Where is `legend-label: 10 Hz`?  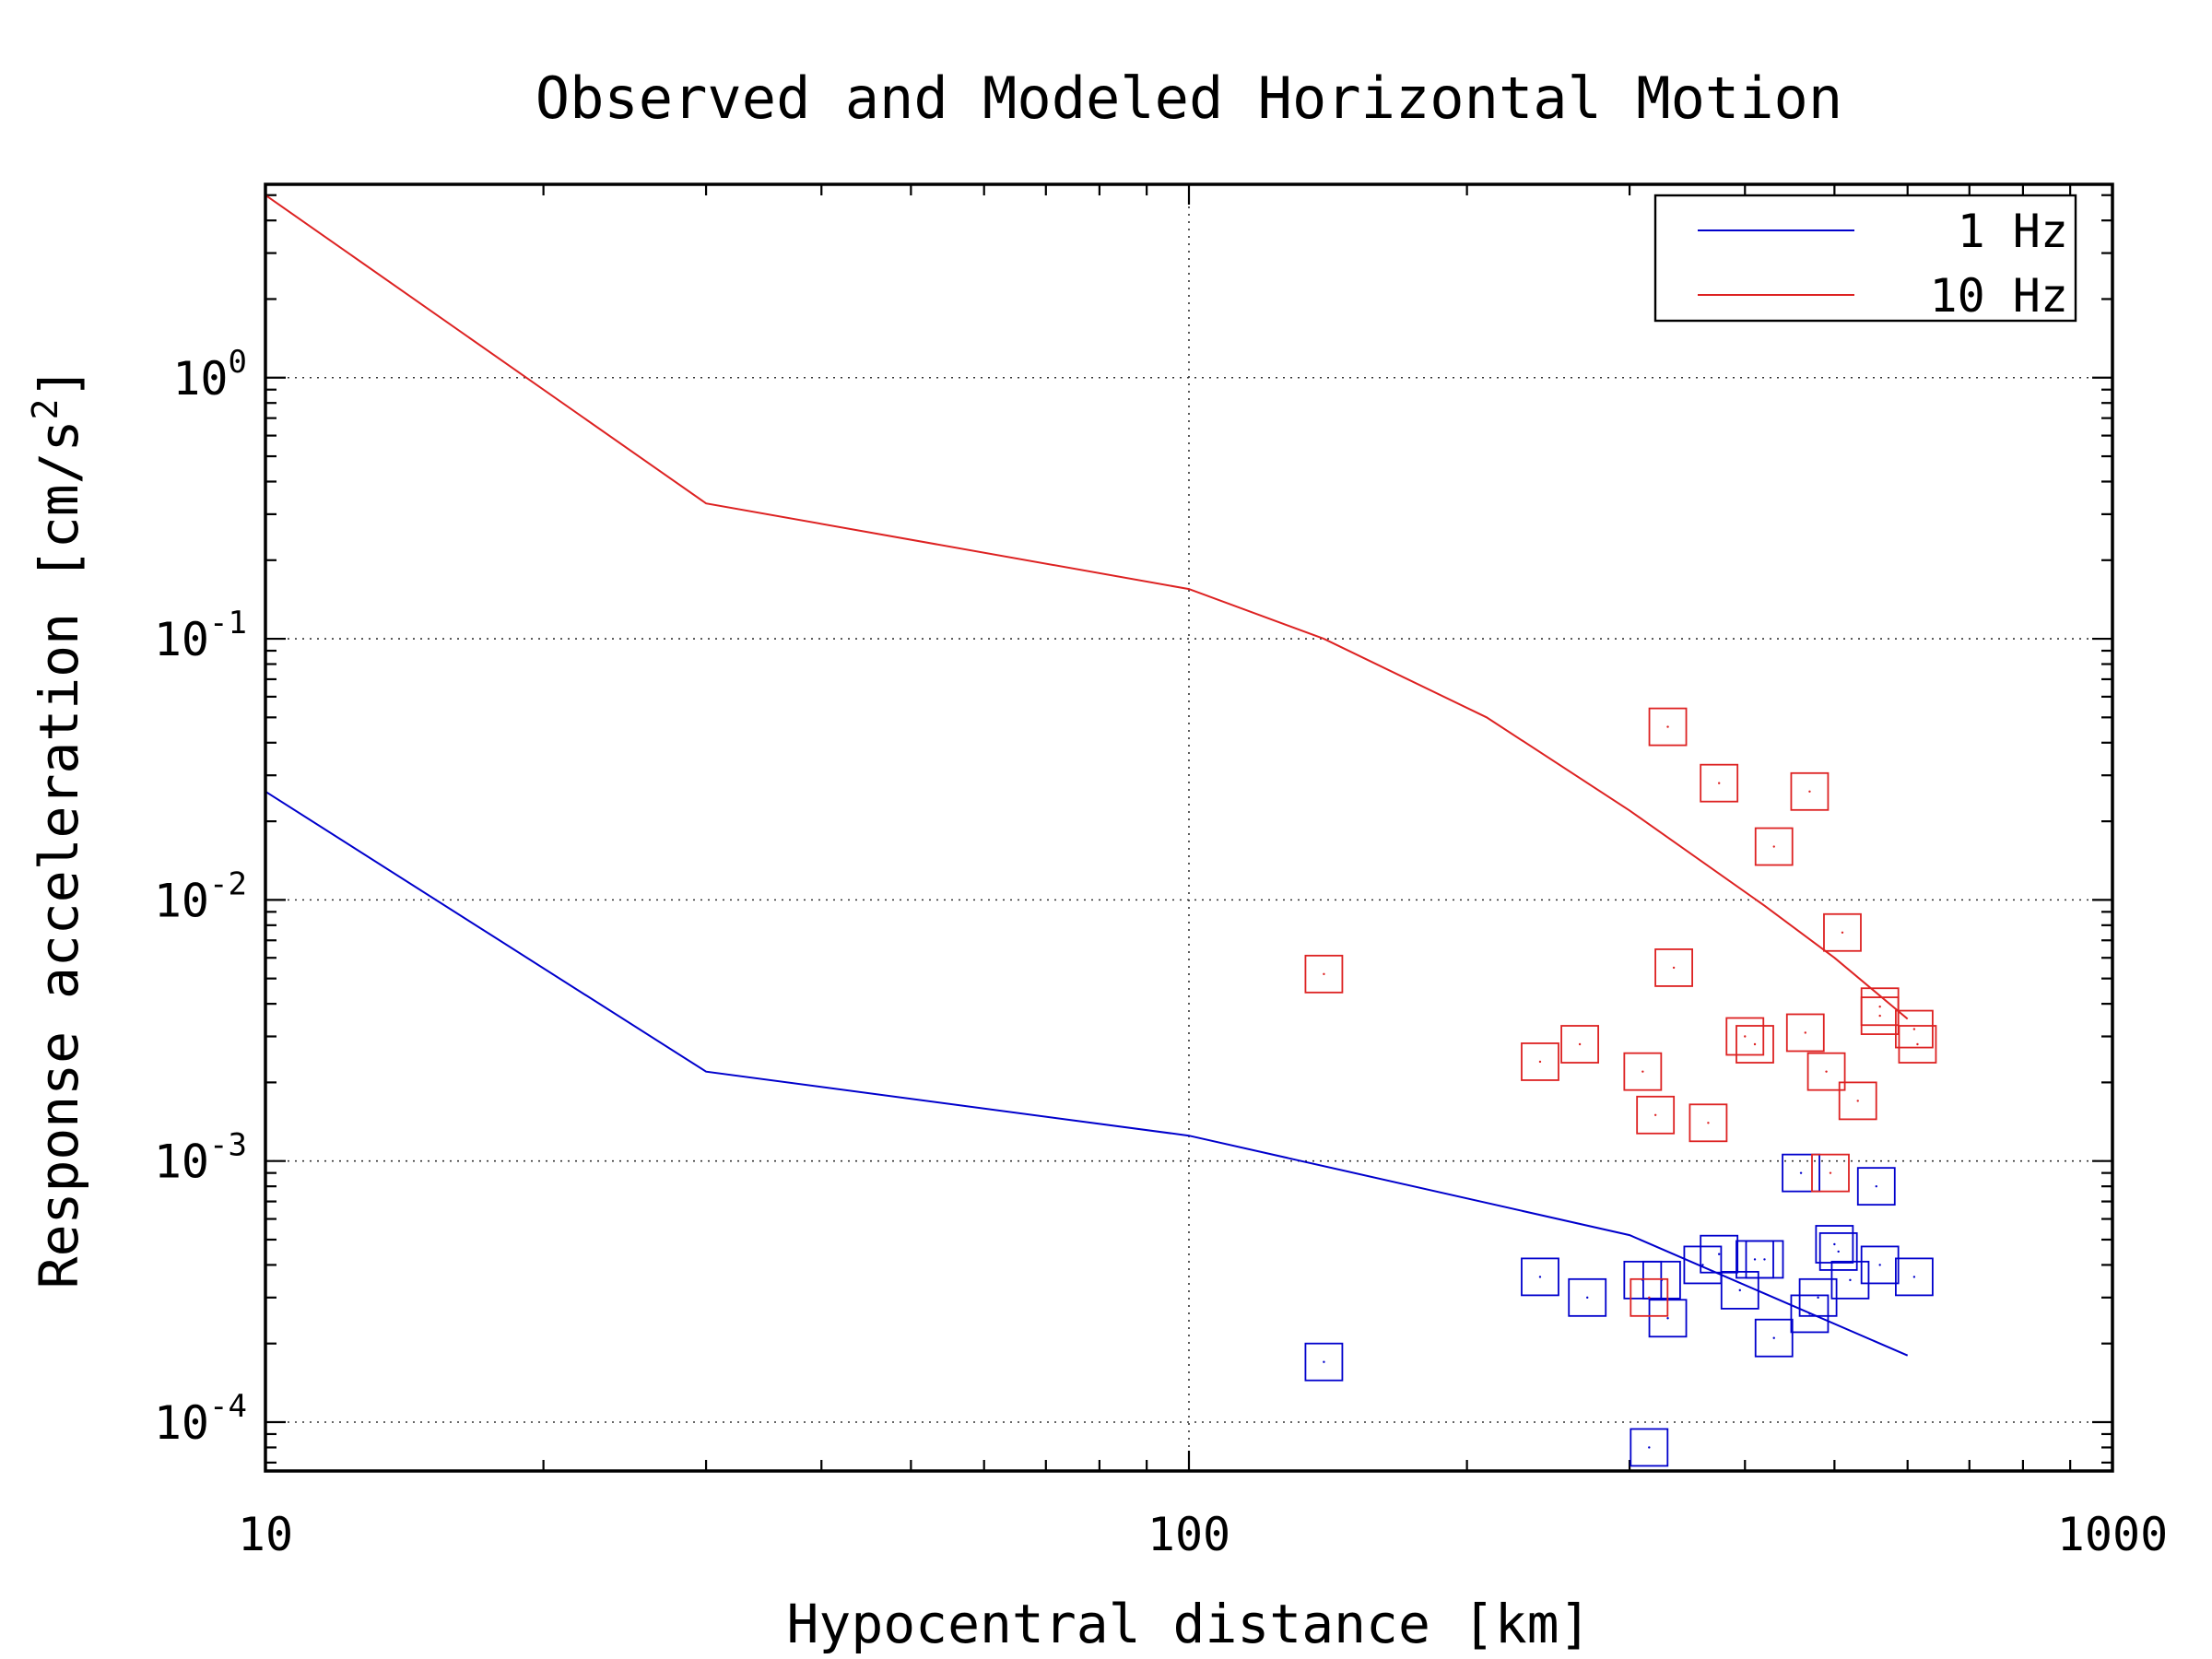
legend-label: 10 Hz is located at coordinates (1998, 296).